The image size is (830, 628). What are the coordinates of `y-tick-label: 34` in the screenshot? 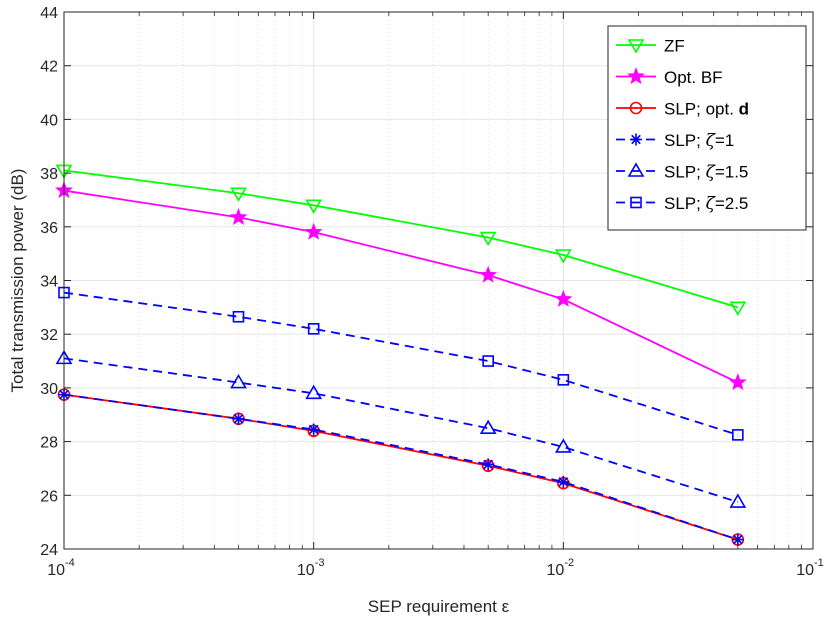 It's located at (49, 282).